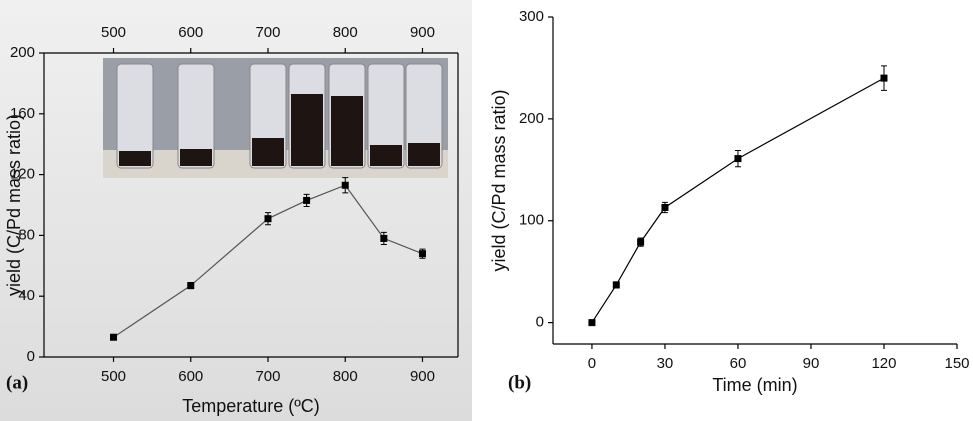 This screenshot has width=973, height=421. Describe the element at coordinates (531, 220) in the screenshot. I see `y-tick-label: 100` at that location.